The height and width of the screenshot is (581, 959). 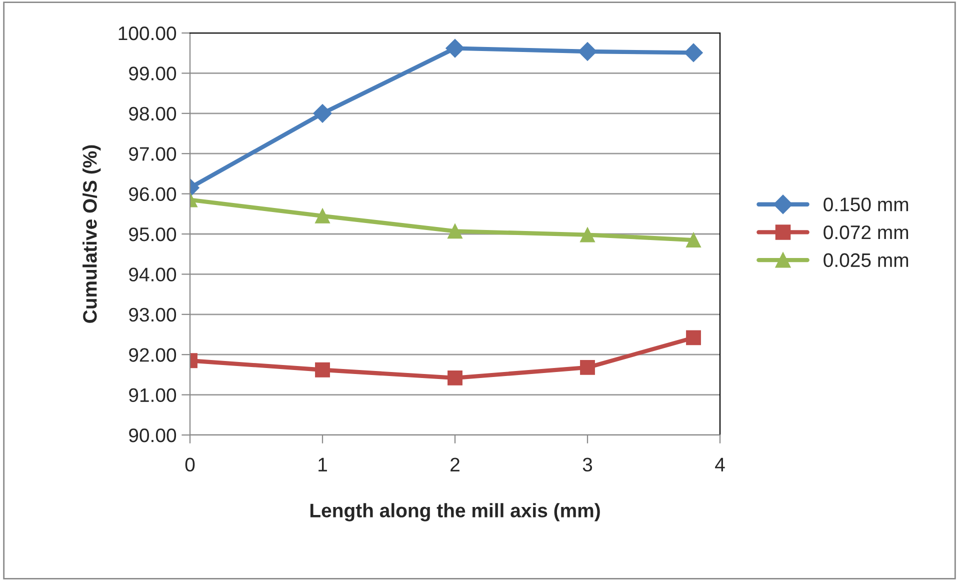 What do you see at coordinates (152, 154) in the screenshot?
I see `y-tick-label: 97.00` at bounding box center [152, 154].